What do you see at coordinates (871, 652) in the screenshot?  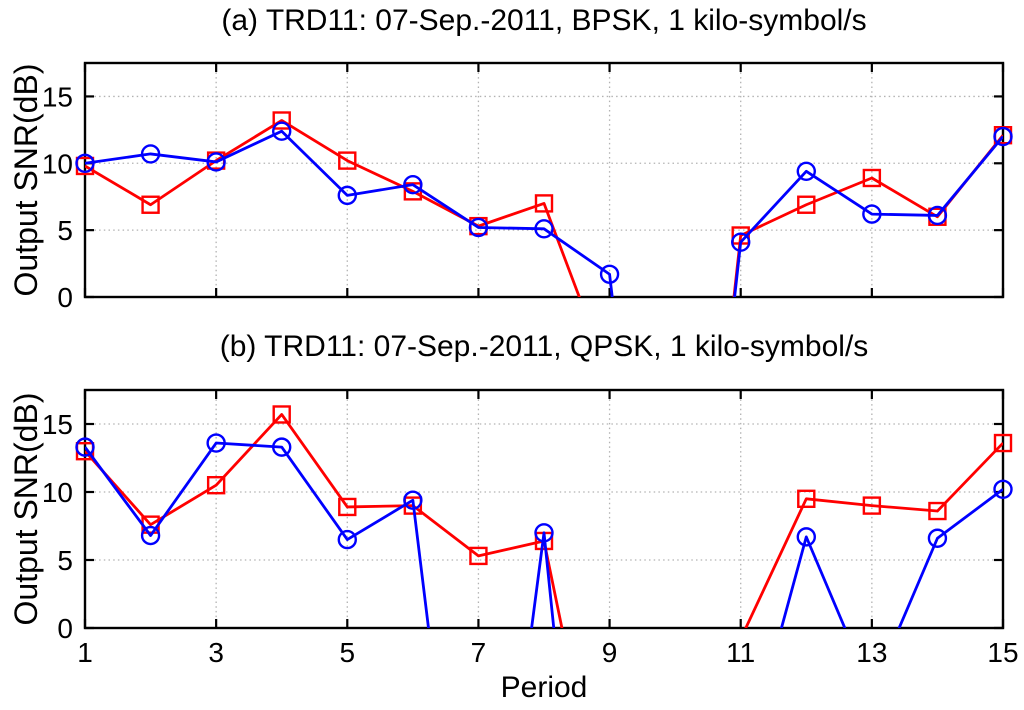 I see `x-tick-label: 13` at bounding box center [871, 652].